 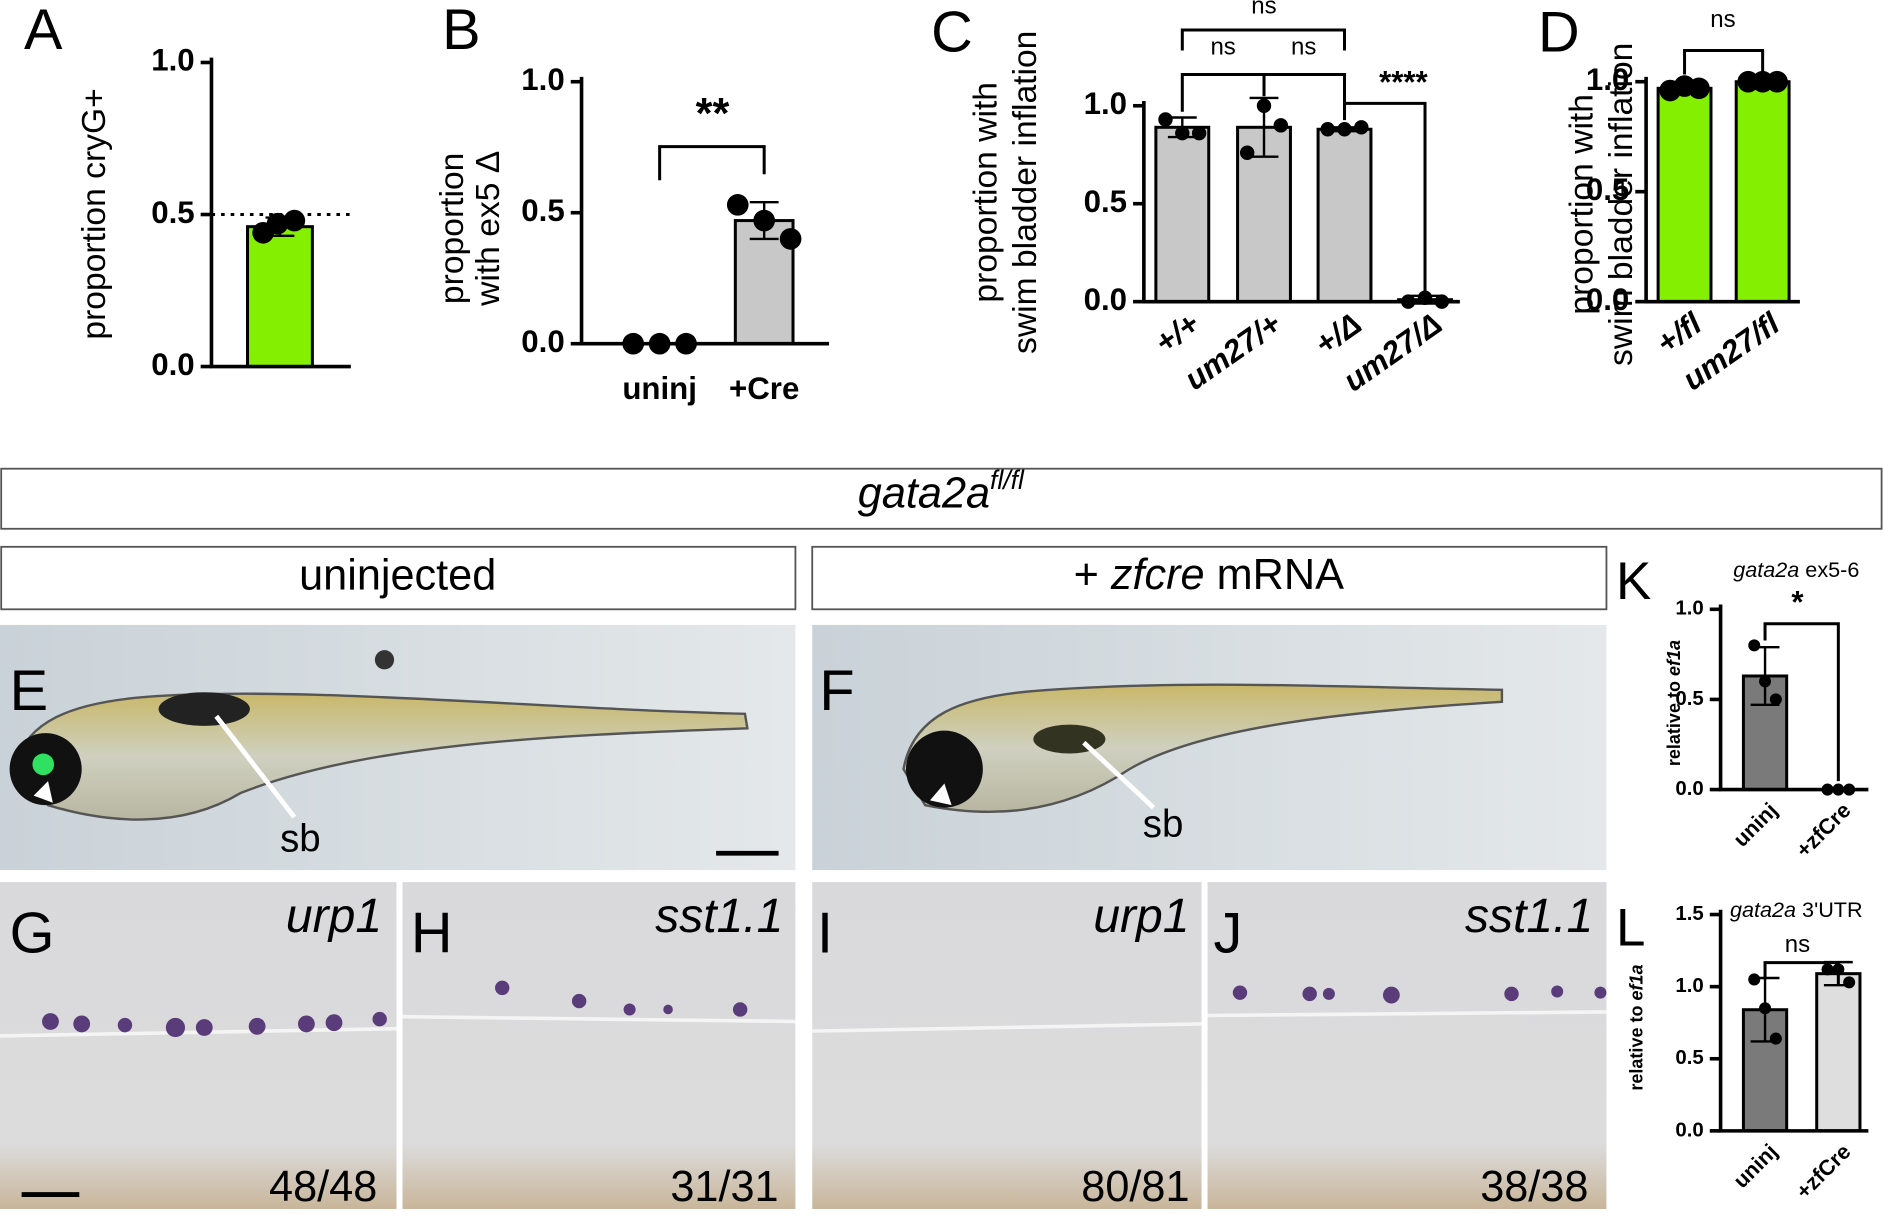 I want to click on panel-letter: A, so click(x=43, y=31).